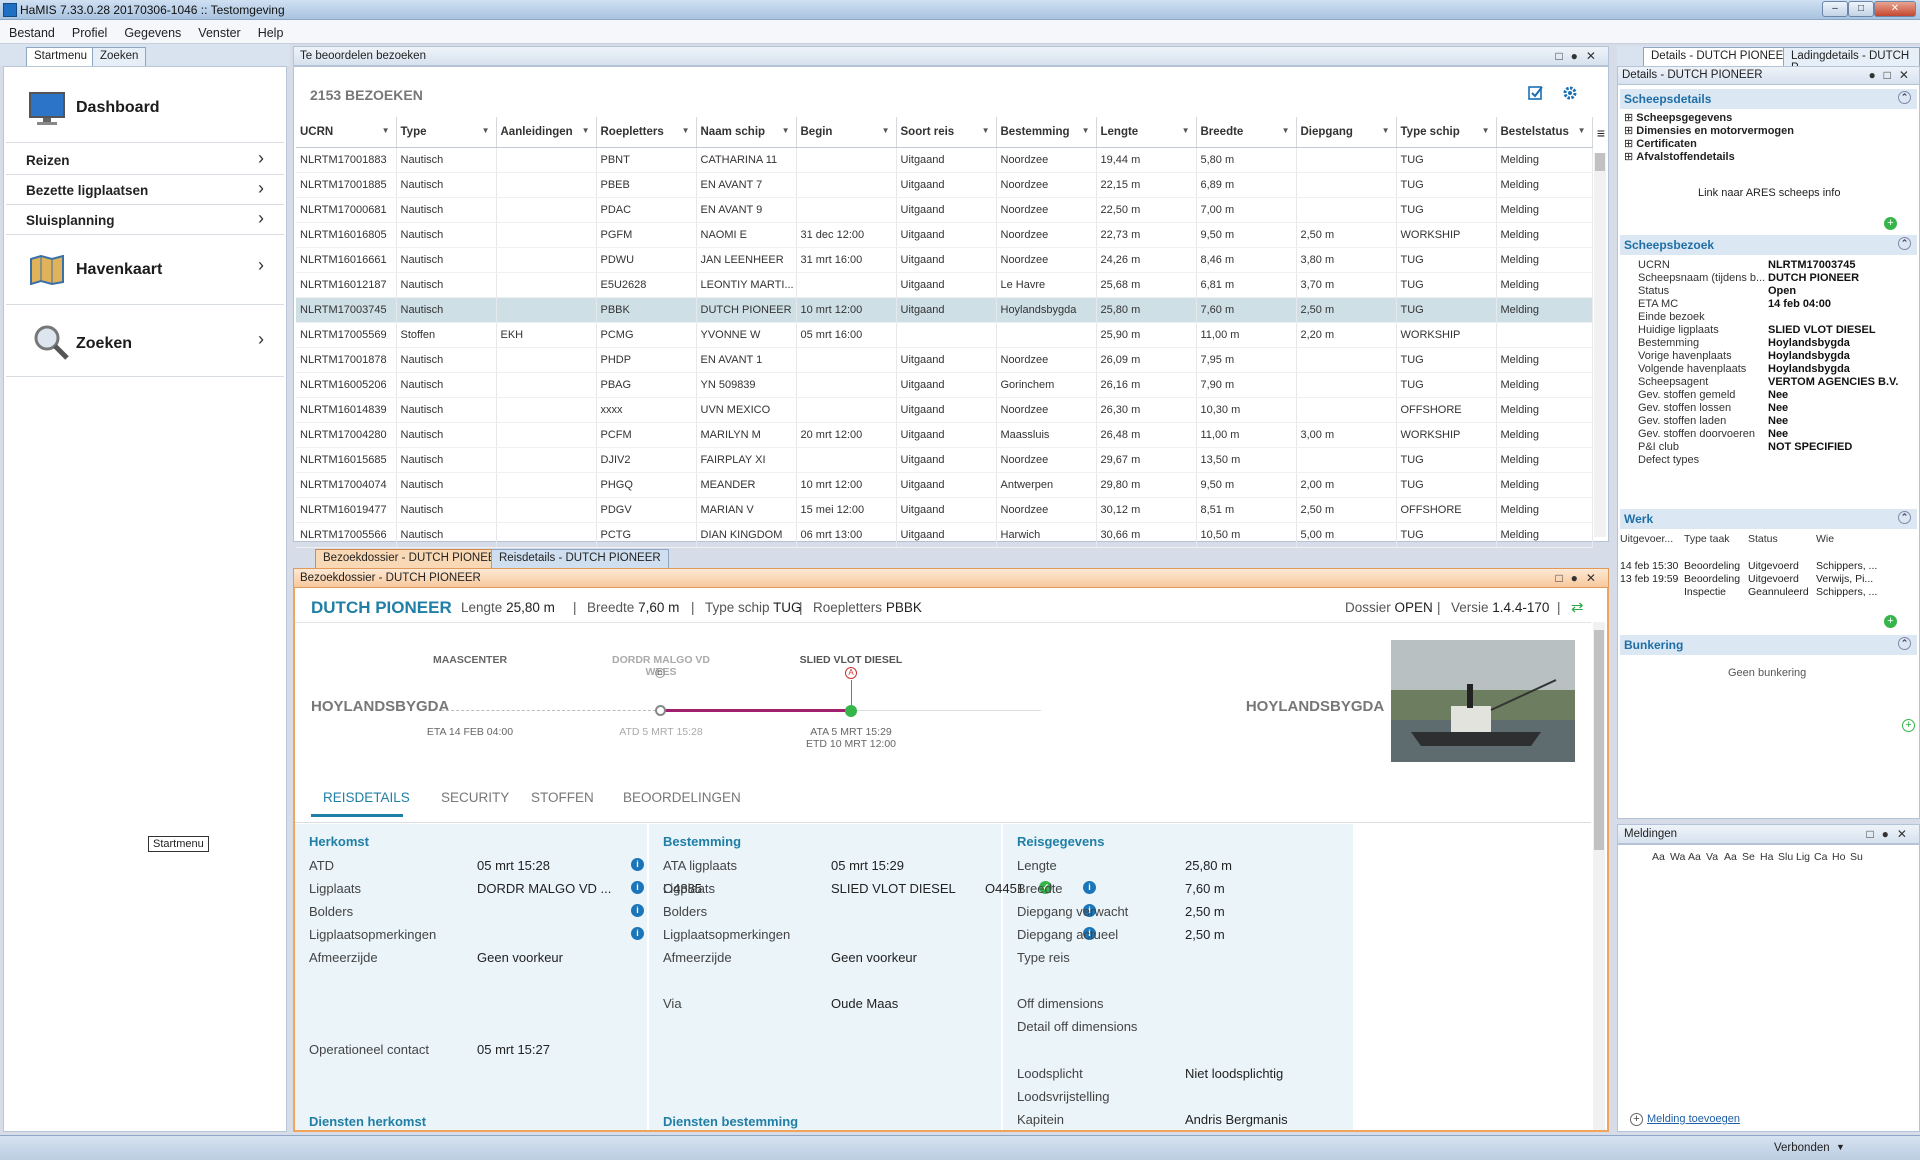 This screenshot has width=1920, height=1160. I want to click on chevron-down-icon: ▼, so click(1840, 1147).